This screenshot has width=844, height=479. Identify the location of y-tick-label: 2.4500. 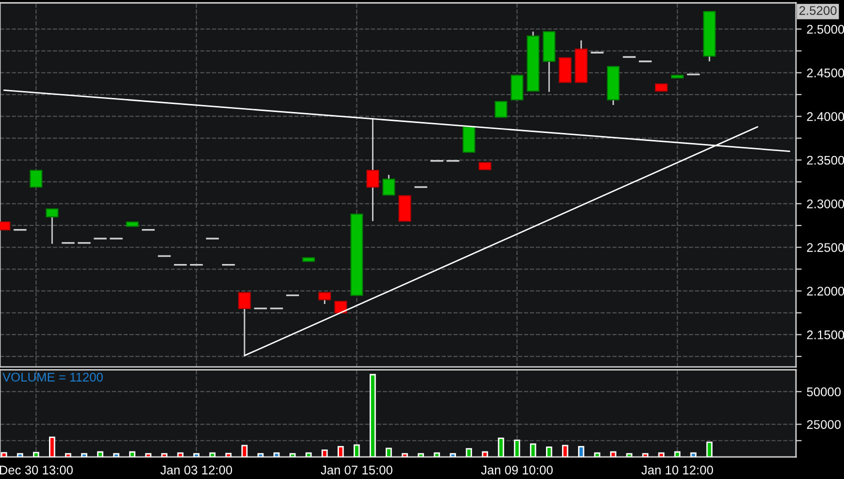
(825, 73).